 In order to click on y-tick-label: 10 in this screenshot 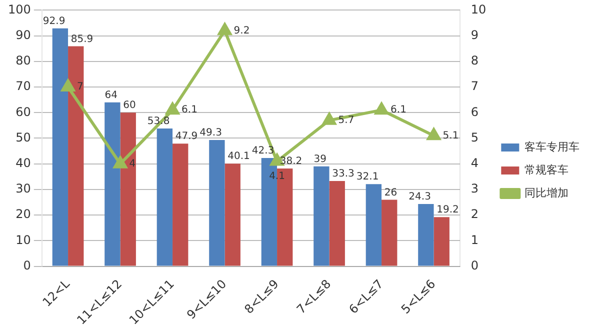, I will do `click(23, 239)`.